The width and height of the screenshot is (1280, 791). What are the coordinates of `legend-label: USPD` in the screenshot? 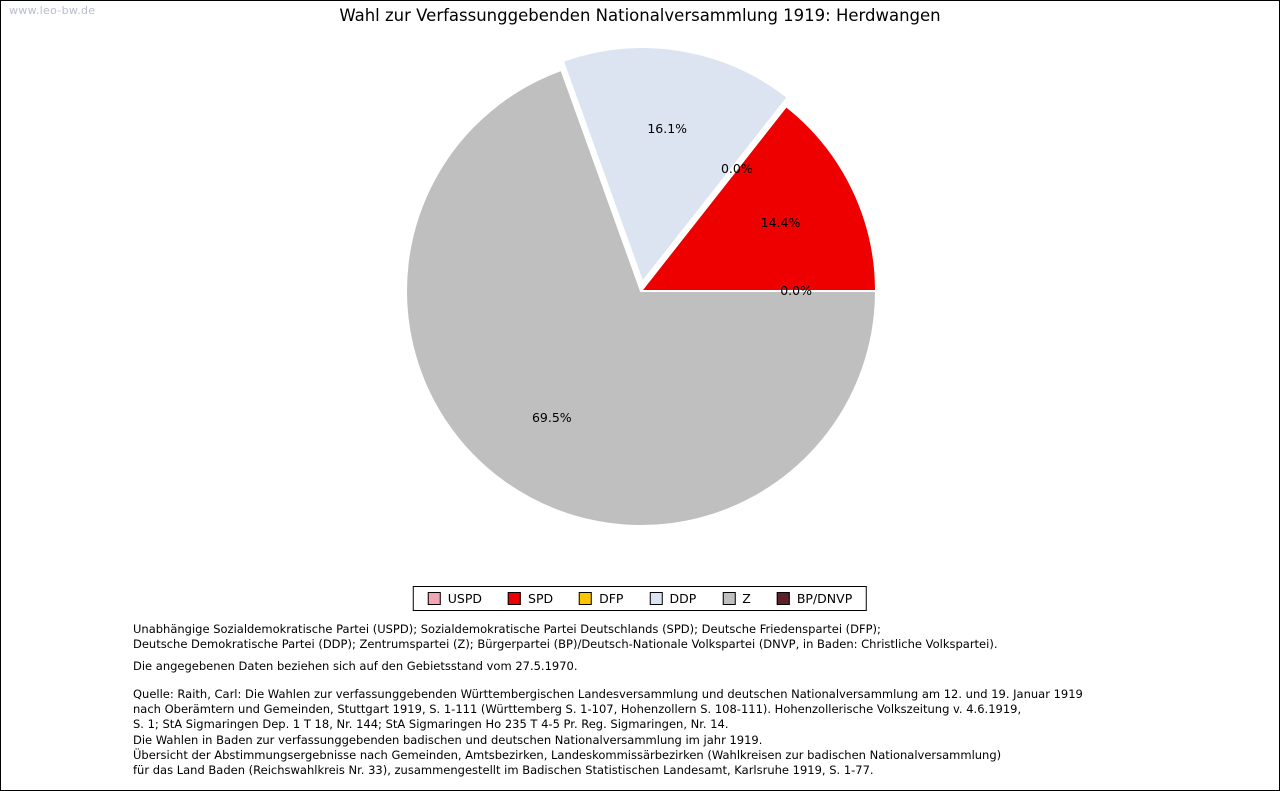 It's located at (465, 598).